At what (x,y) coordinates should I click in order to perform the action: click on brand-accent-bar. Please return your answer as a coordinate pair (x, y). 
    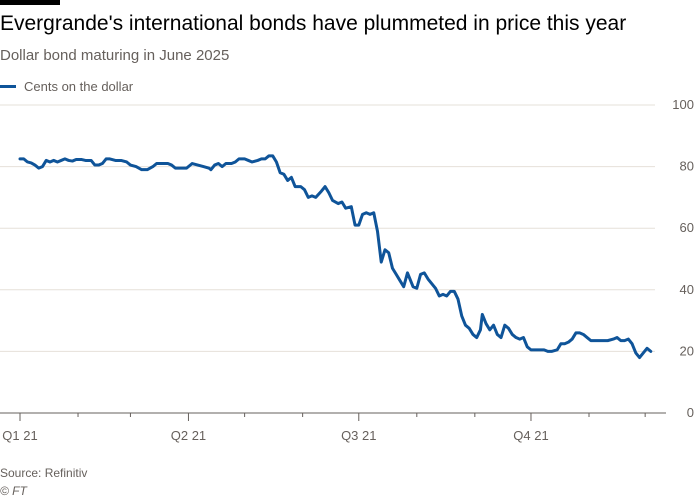
    Looking at the image, I should click on (30, 2).